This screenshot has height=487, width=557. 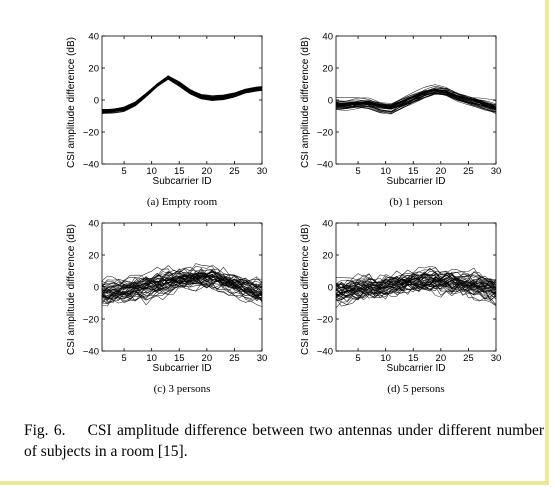 What do you see at coordinates (182, 202) in the screenshot?
I see `subfigure-caption: (a) Empty room` at bounding box center [182, 202].